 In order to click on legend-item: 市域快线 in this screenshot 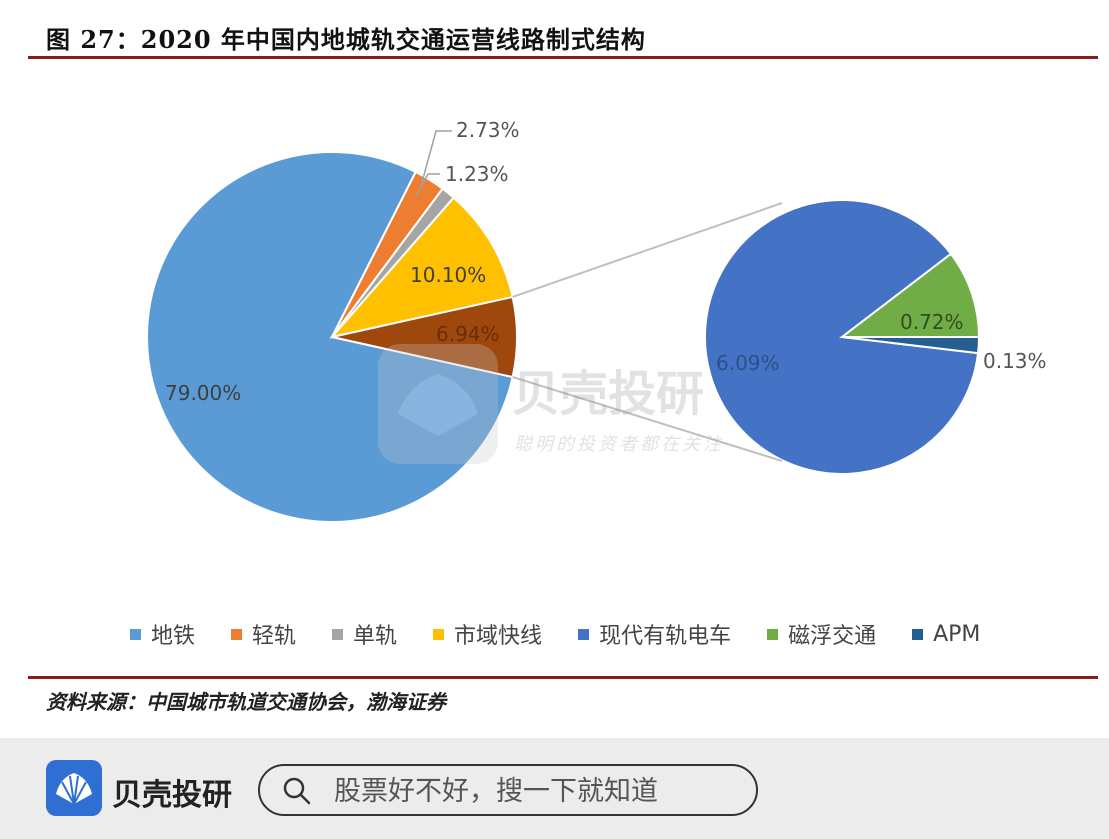, I will do `click(487, 634)`.